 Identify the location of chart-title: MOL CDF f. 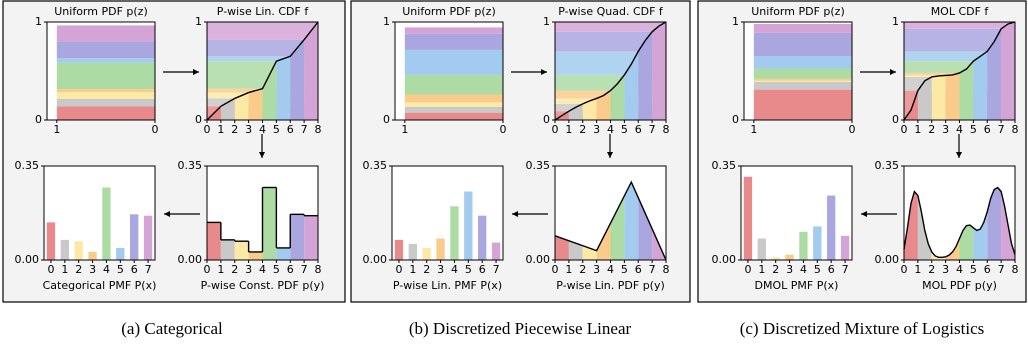
(960, 11).